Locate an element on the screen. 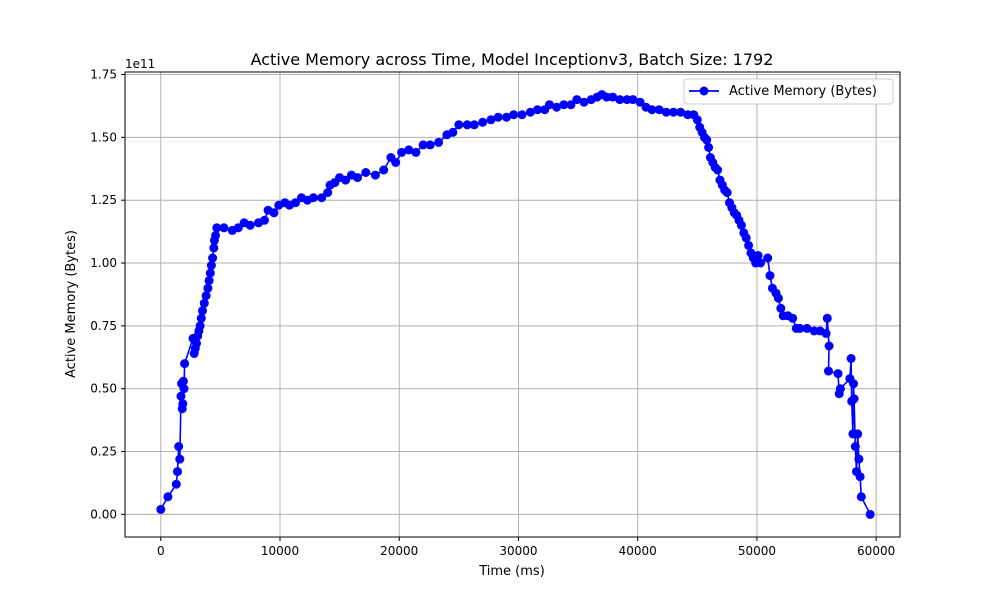 This screenshot has height=600, width=1000. y-axis: 0.00 0.25 0.50 0.75 1.00 1.25 1.50 1.75 is located at coordinates (107, 294).